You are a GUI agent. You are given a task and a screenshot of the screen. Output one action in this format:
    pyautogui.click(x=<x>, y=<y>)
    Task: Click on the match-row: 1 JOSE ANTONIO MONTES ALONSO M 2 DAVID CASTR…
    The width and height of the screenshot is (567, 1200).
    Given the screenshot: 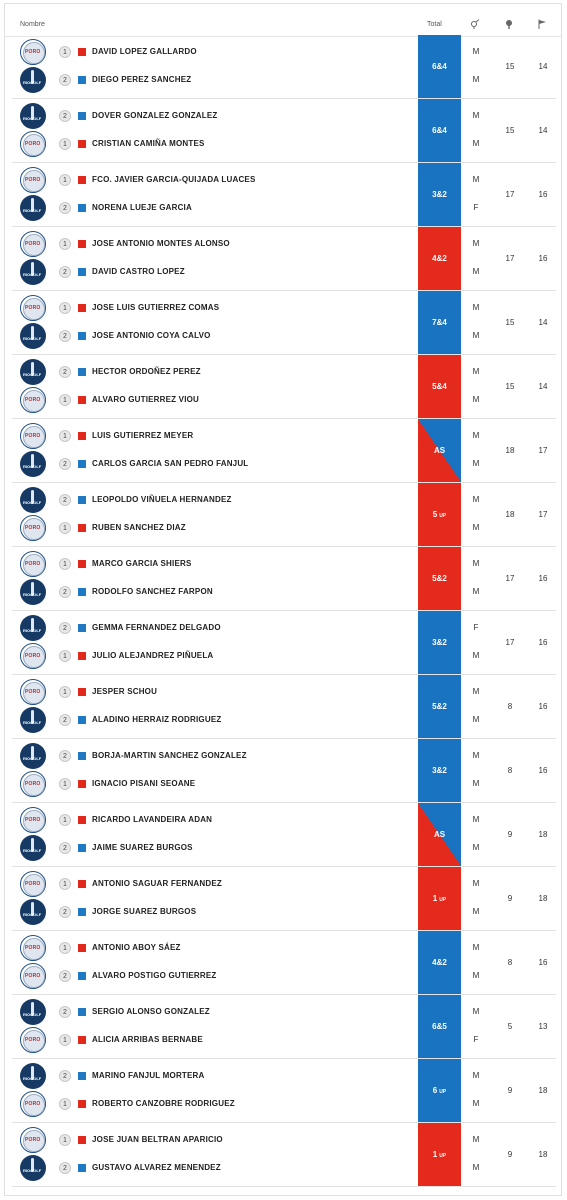 What is the action you would take?
    pyautogui.click(x=284, y=259)
    